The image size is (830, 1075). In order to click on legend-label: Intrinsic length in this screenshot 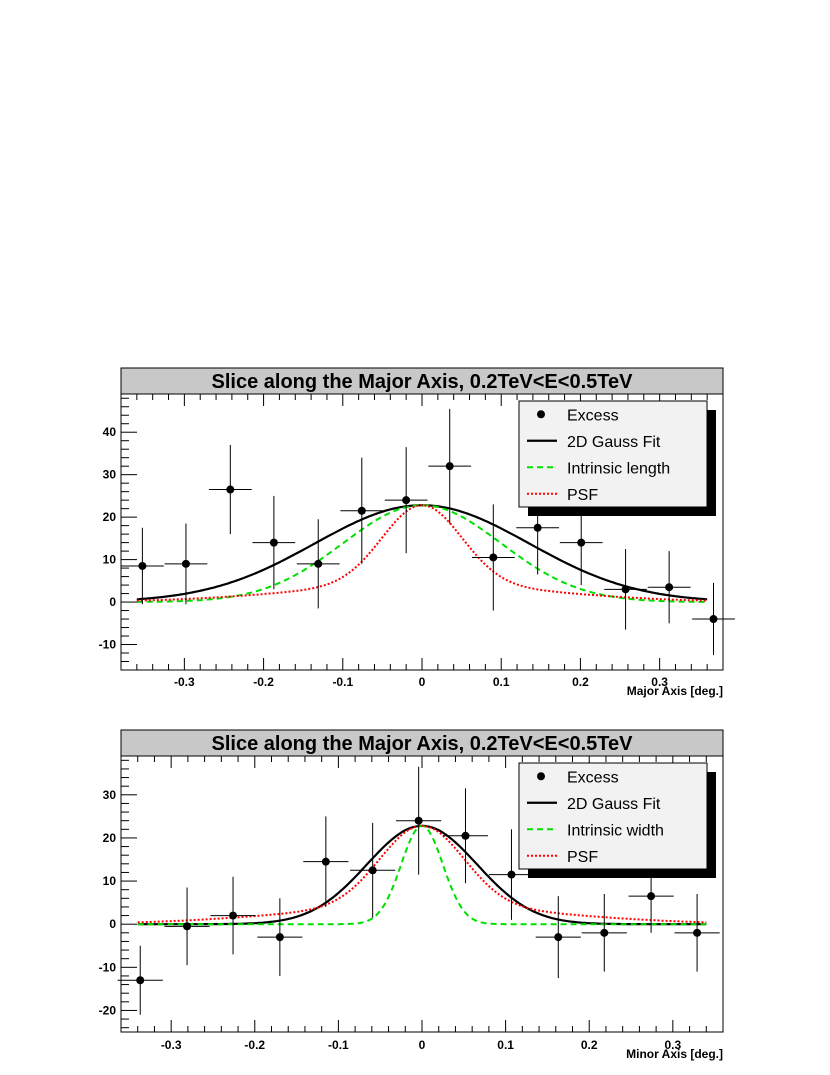, I will do `click(618, 468)`.